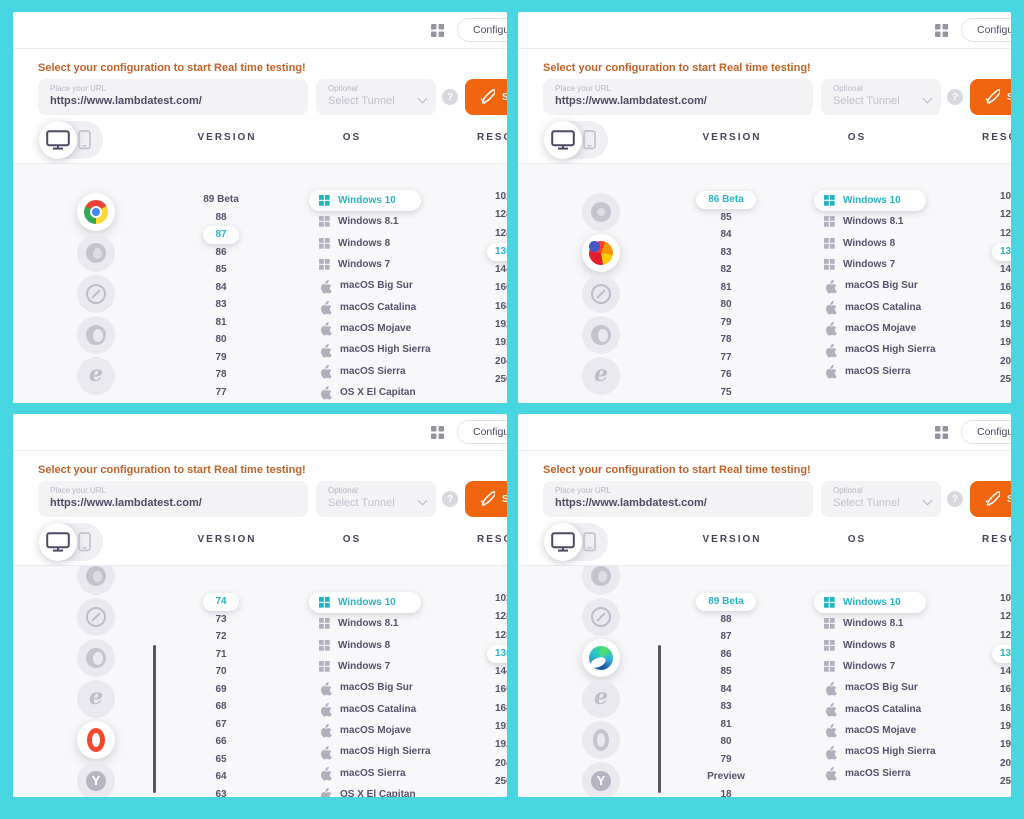 The image size is (1024, 819). What do you see at coordinates (726, 304) in the screenshot?
I see `version-option: 80` at bounding box center [726, 304].